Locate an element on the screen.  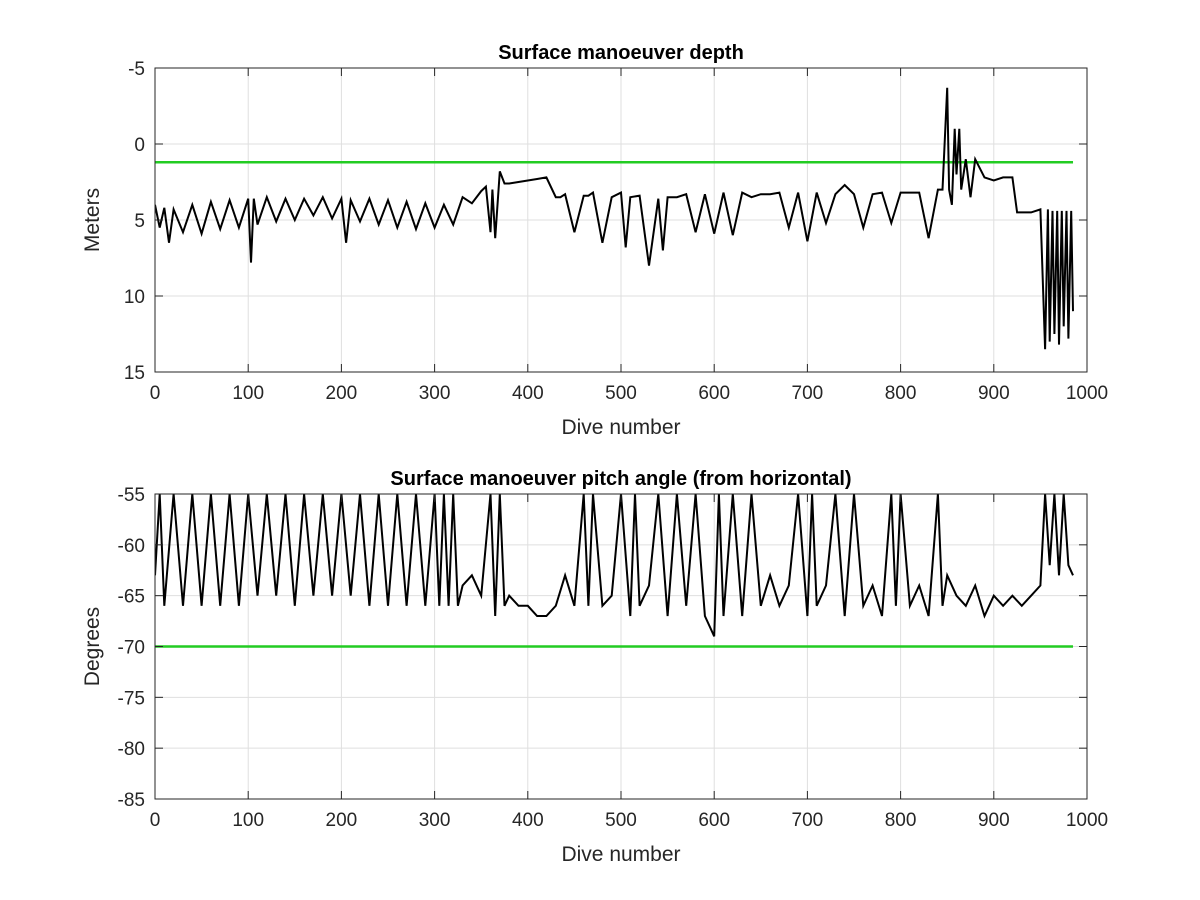
depth-y-tick-label: 10 is located at coordinates (134, 297).